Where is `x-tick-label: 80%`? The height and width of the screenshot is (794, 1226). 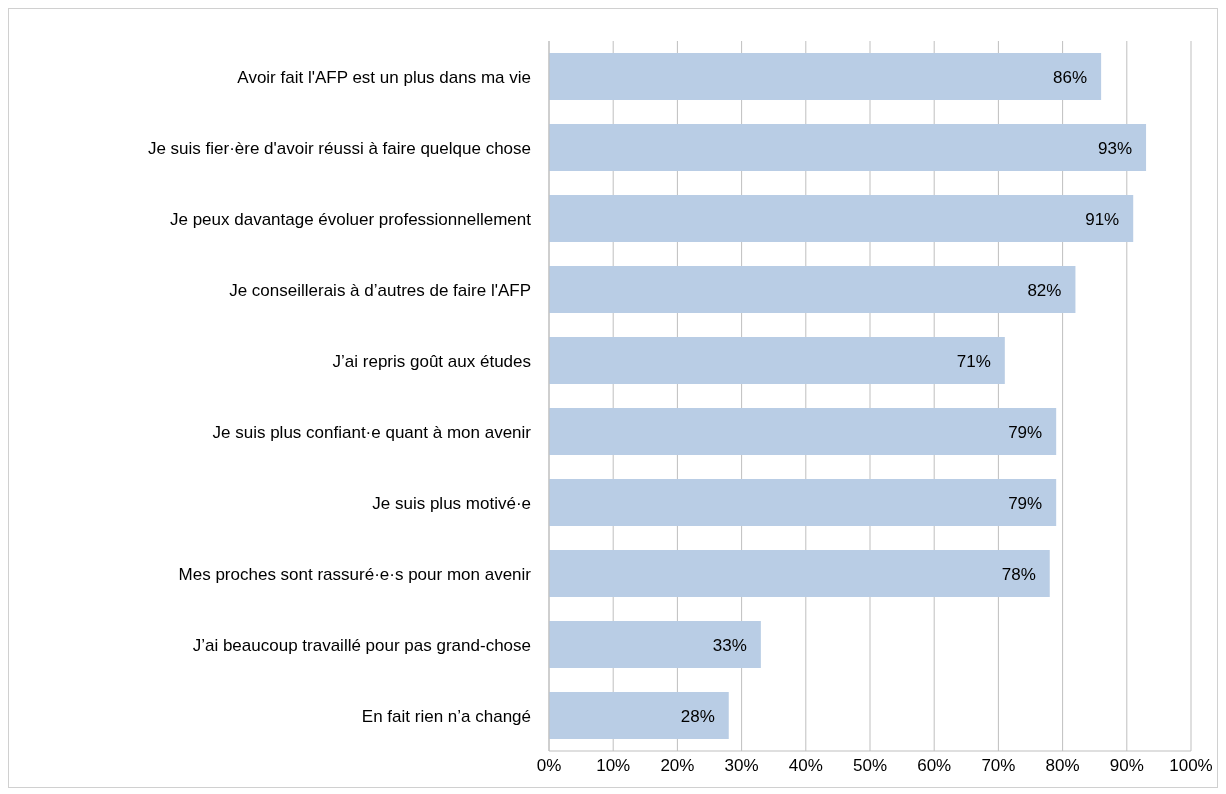
x-tick-label: 80% is located at coordinates (1062, 766).